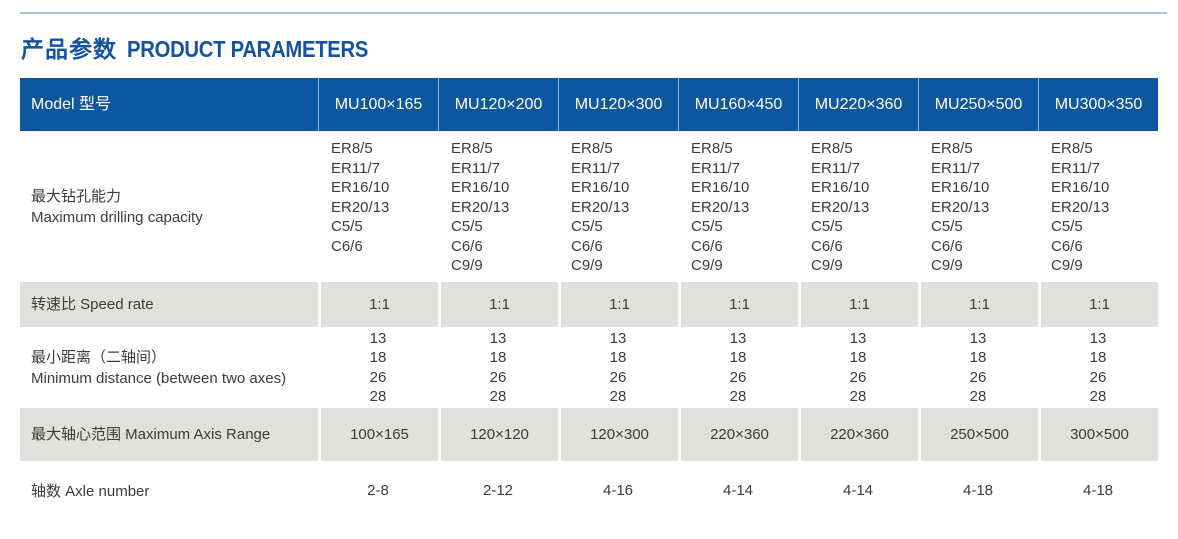 The height and width of the screenshot is (539, 1178). Describe the element at coordinates (69, 49) in the screenshot. I see `page-title-zh: 产品参数` at that location.